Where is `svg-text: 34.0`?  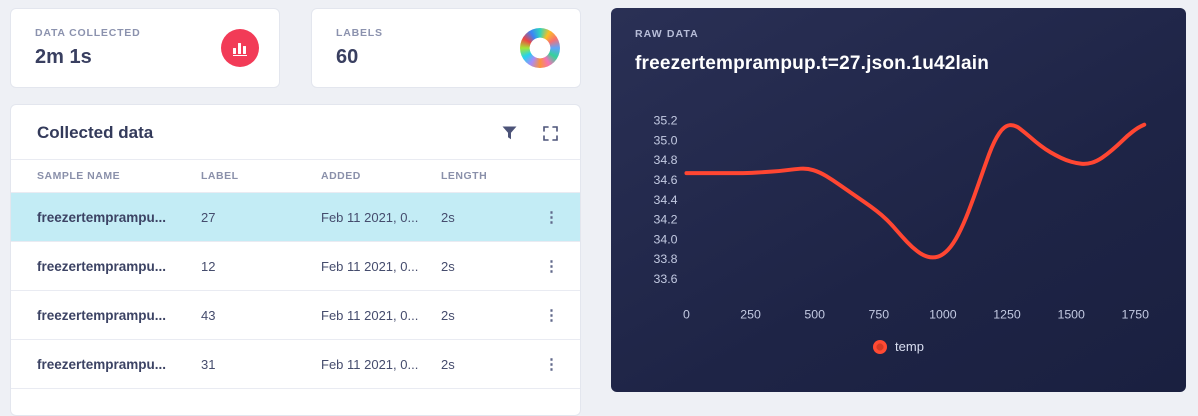
svg-text: 34.0 is located at coordinates (666, 239).